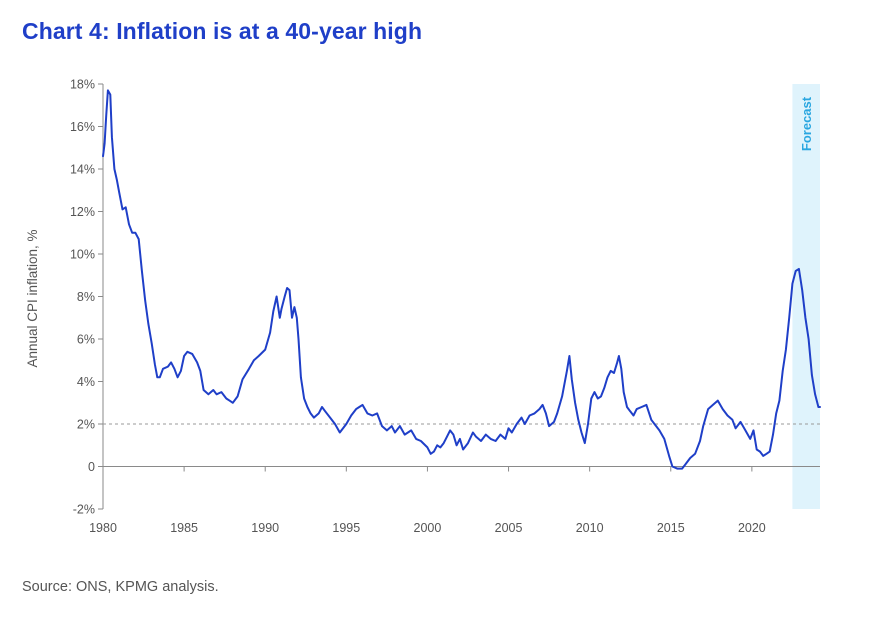 This screenshot has height=638, width=890. What do you see at coordinates (265, 528) in the screenshot?
I see `x-tick-label: 1990` at bounding box center [265, 528].